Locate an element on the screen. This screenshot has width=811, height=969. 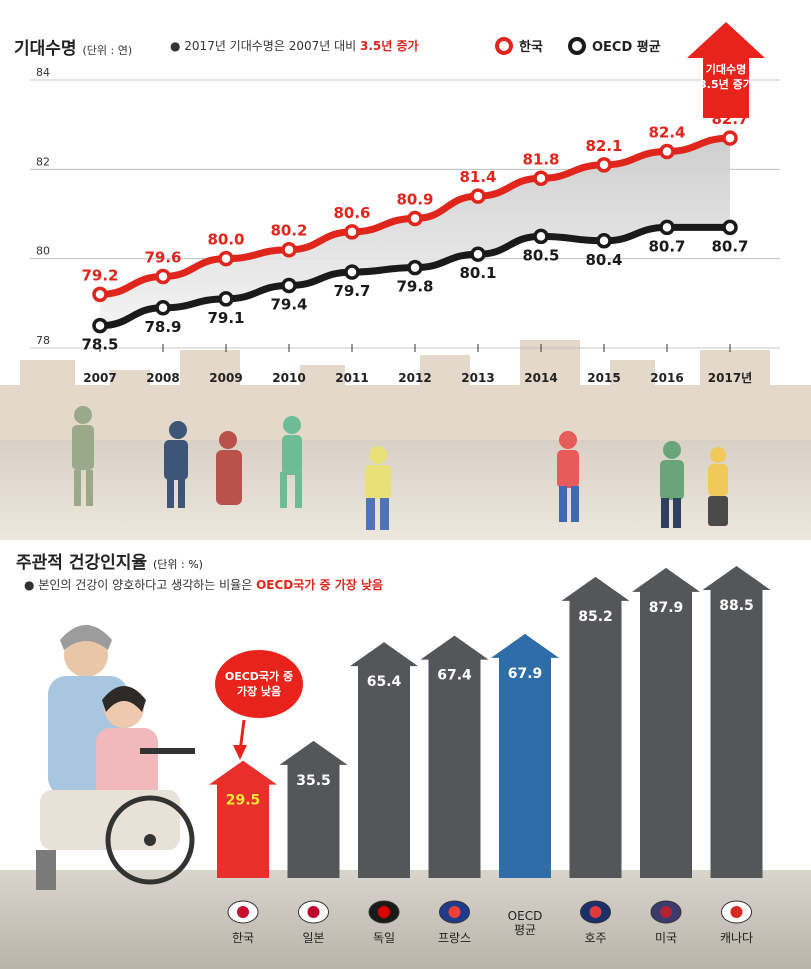
x-tick-label: 2014 is located at coordinates (540, 378).